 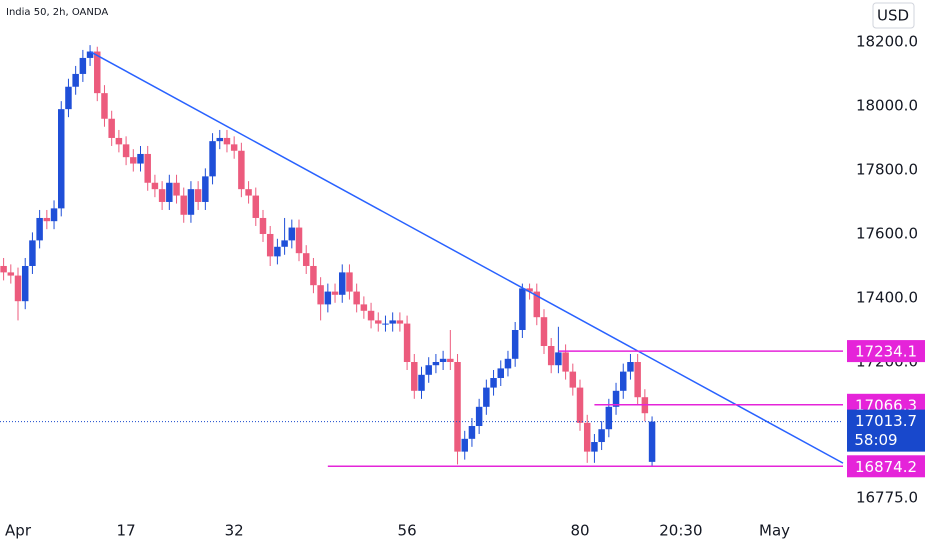 What do you see at coordinates (18, 531) in the screenshot?
I see `x-tick-label: Apr` at bounding box center [18, 531].